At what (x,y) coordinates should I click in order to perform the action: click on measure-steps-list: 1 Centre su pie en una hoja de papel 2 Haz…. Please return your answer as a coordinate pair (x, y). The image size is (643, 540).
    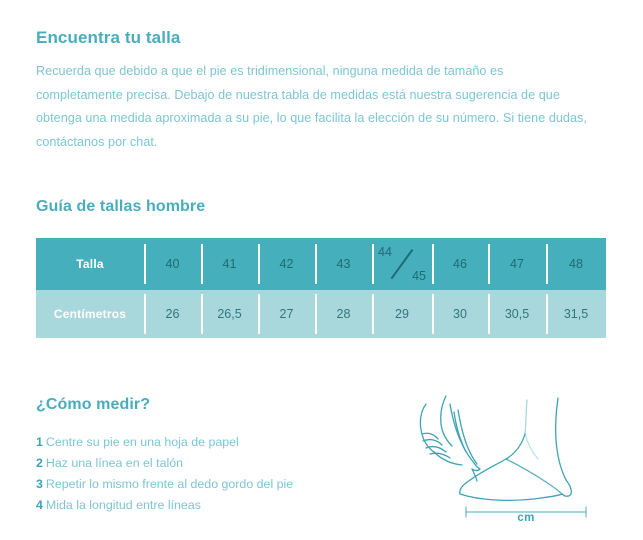
    Looking at the image, I should click on (216, 474).